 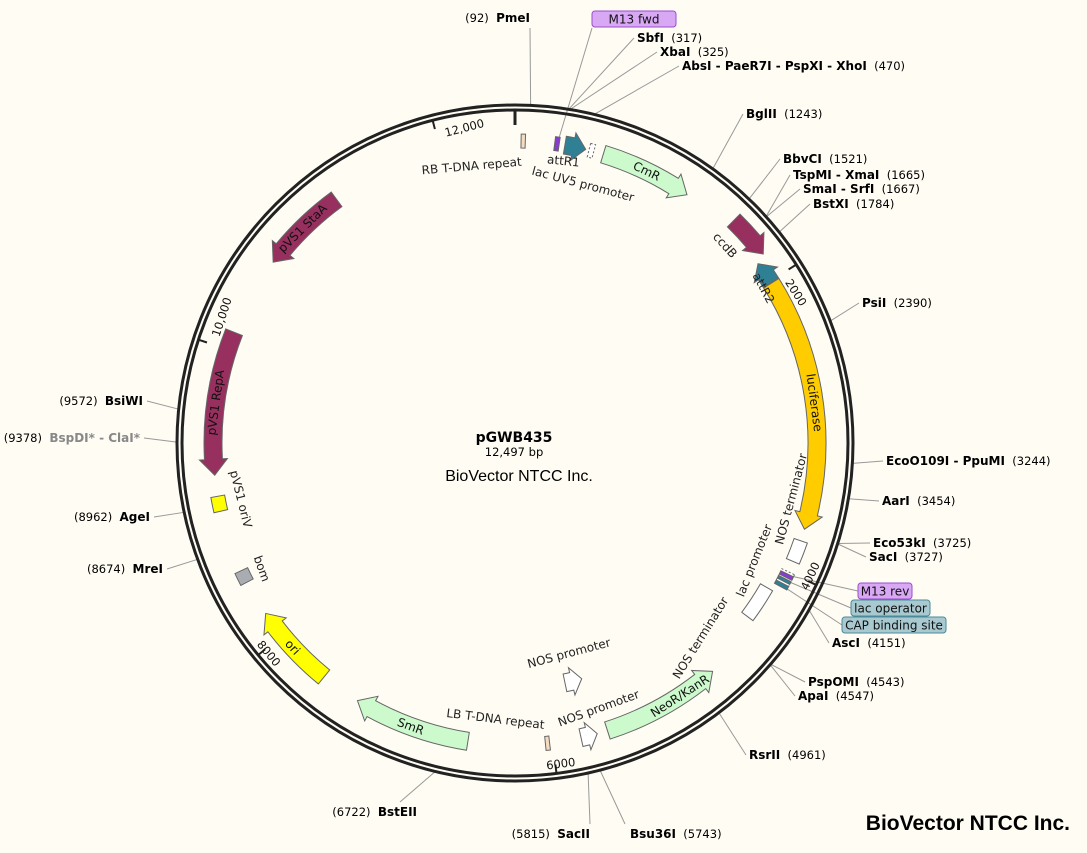 What do you see at coordinates (302, 228) in the screenshot?
I see `feature-label: pVS1 StaA` at bounding box center [302, 228].